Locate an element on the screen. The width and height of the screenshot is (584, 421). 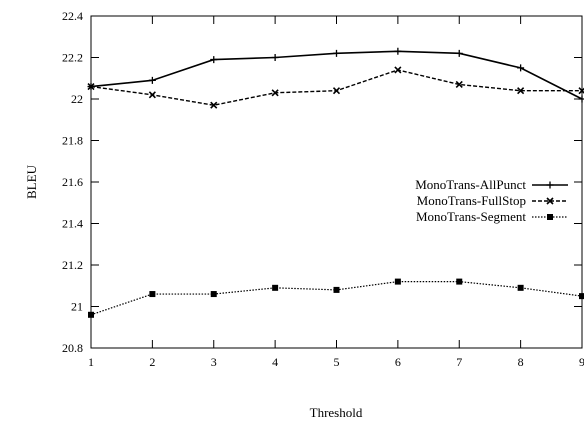
x-tick-label: 1 is located at coordinates (91, 362).